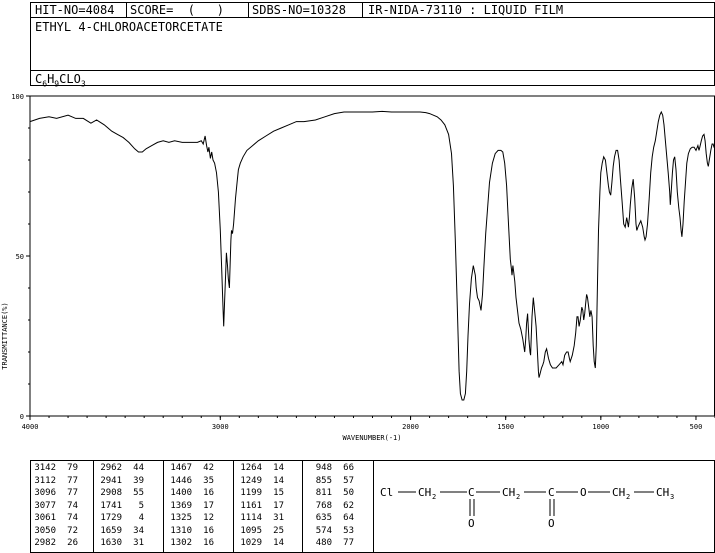  What do you see at coordinates (662, 492) in the screenshot?
I see `atom-ch3: CH` at bounding box center [662, 492].